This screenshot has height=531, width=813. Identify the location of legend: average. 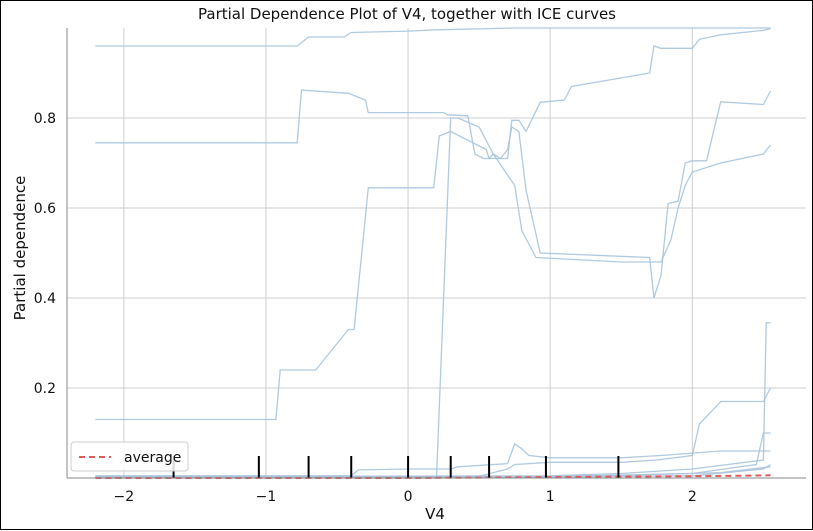
(129, 456).